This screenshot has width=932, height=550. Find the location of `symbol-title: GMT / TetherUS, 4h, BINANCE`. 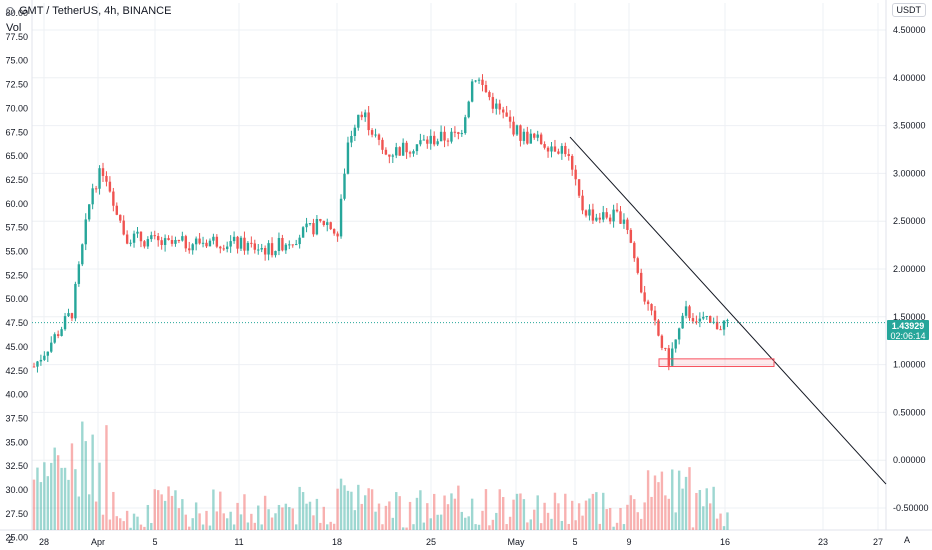

symbol-title: GMT / TetherUS, 4h, BINANCE is located at coordinates (95, 11).